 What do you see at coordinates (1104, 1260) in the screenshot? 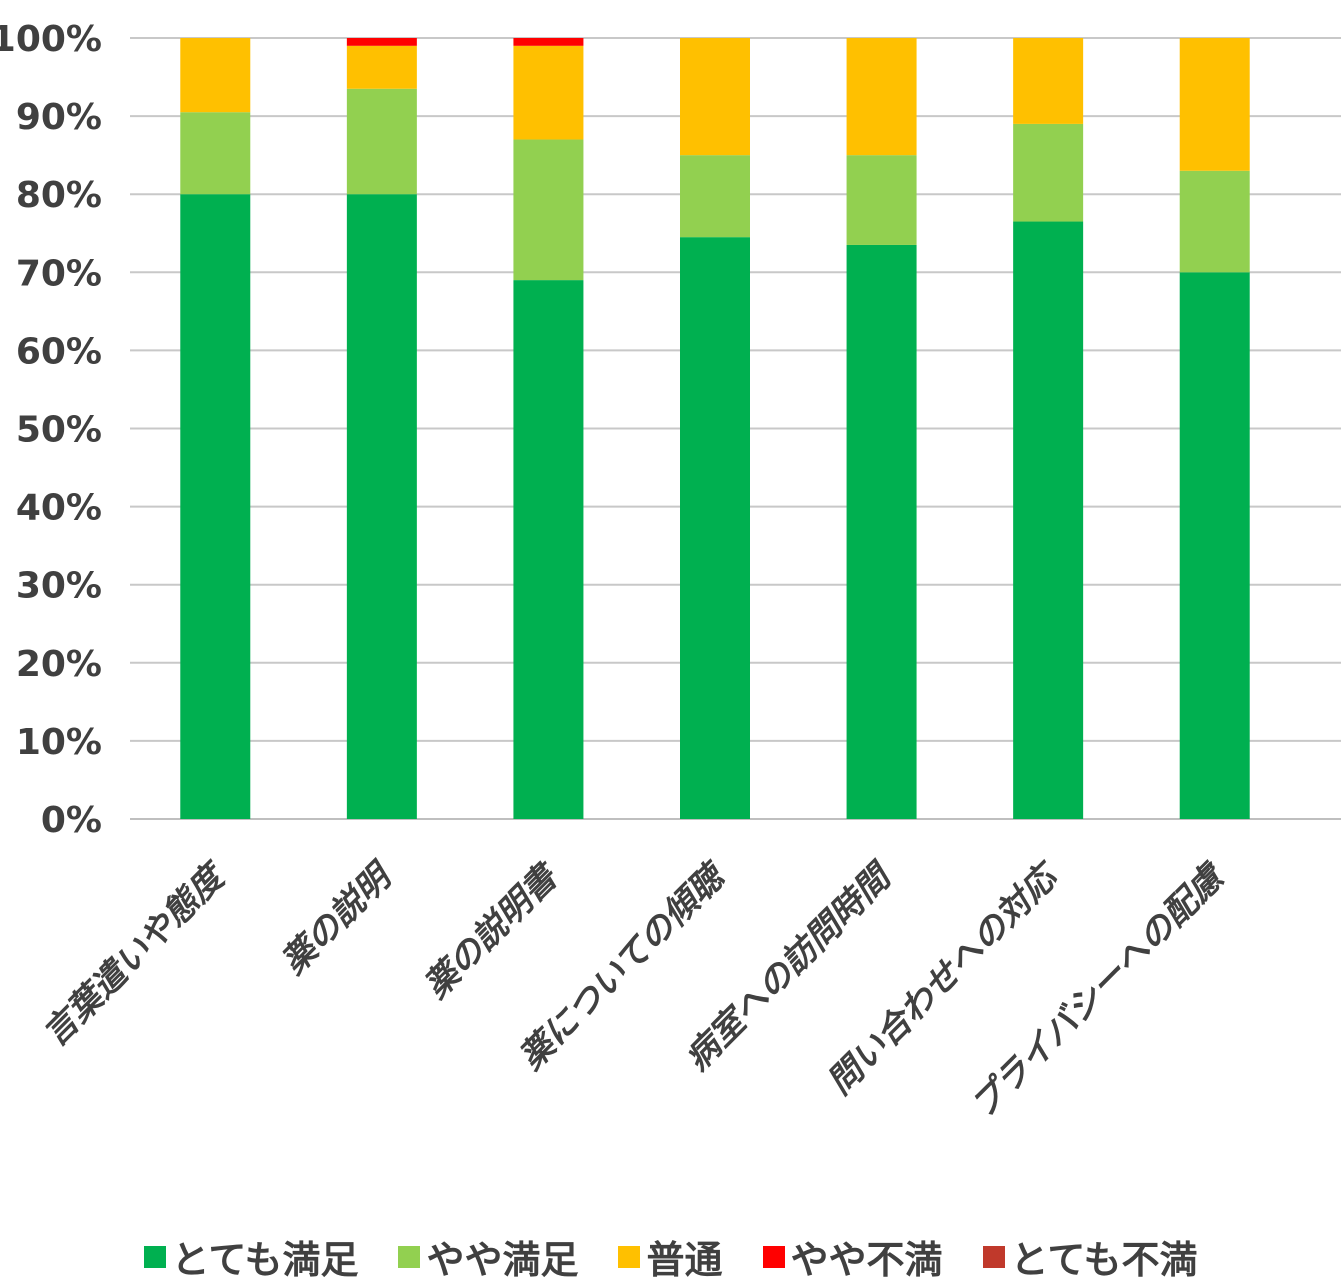
I see `legend-label: とても不満` at bounding box center [1104, 1260].